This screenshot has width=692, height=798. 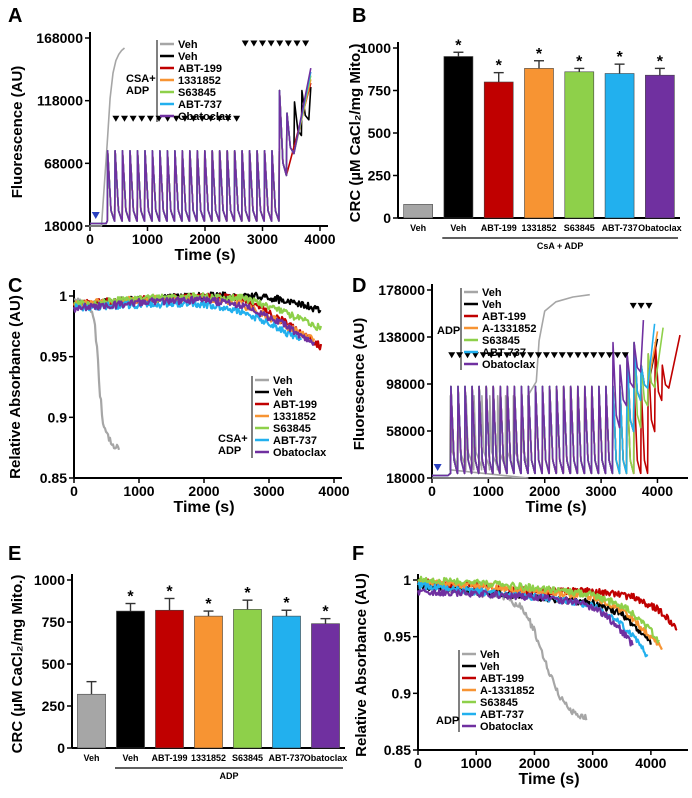 I want to click on legend-entry: A-1331852, so click(x=507, y=691).